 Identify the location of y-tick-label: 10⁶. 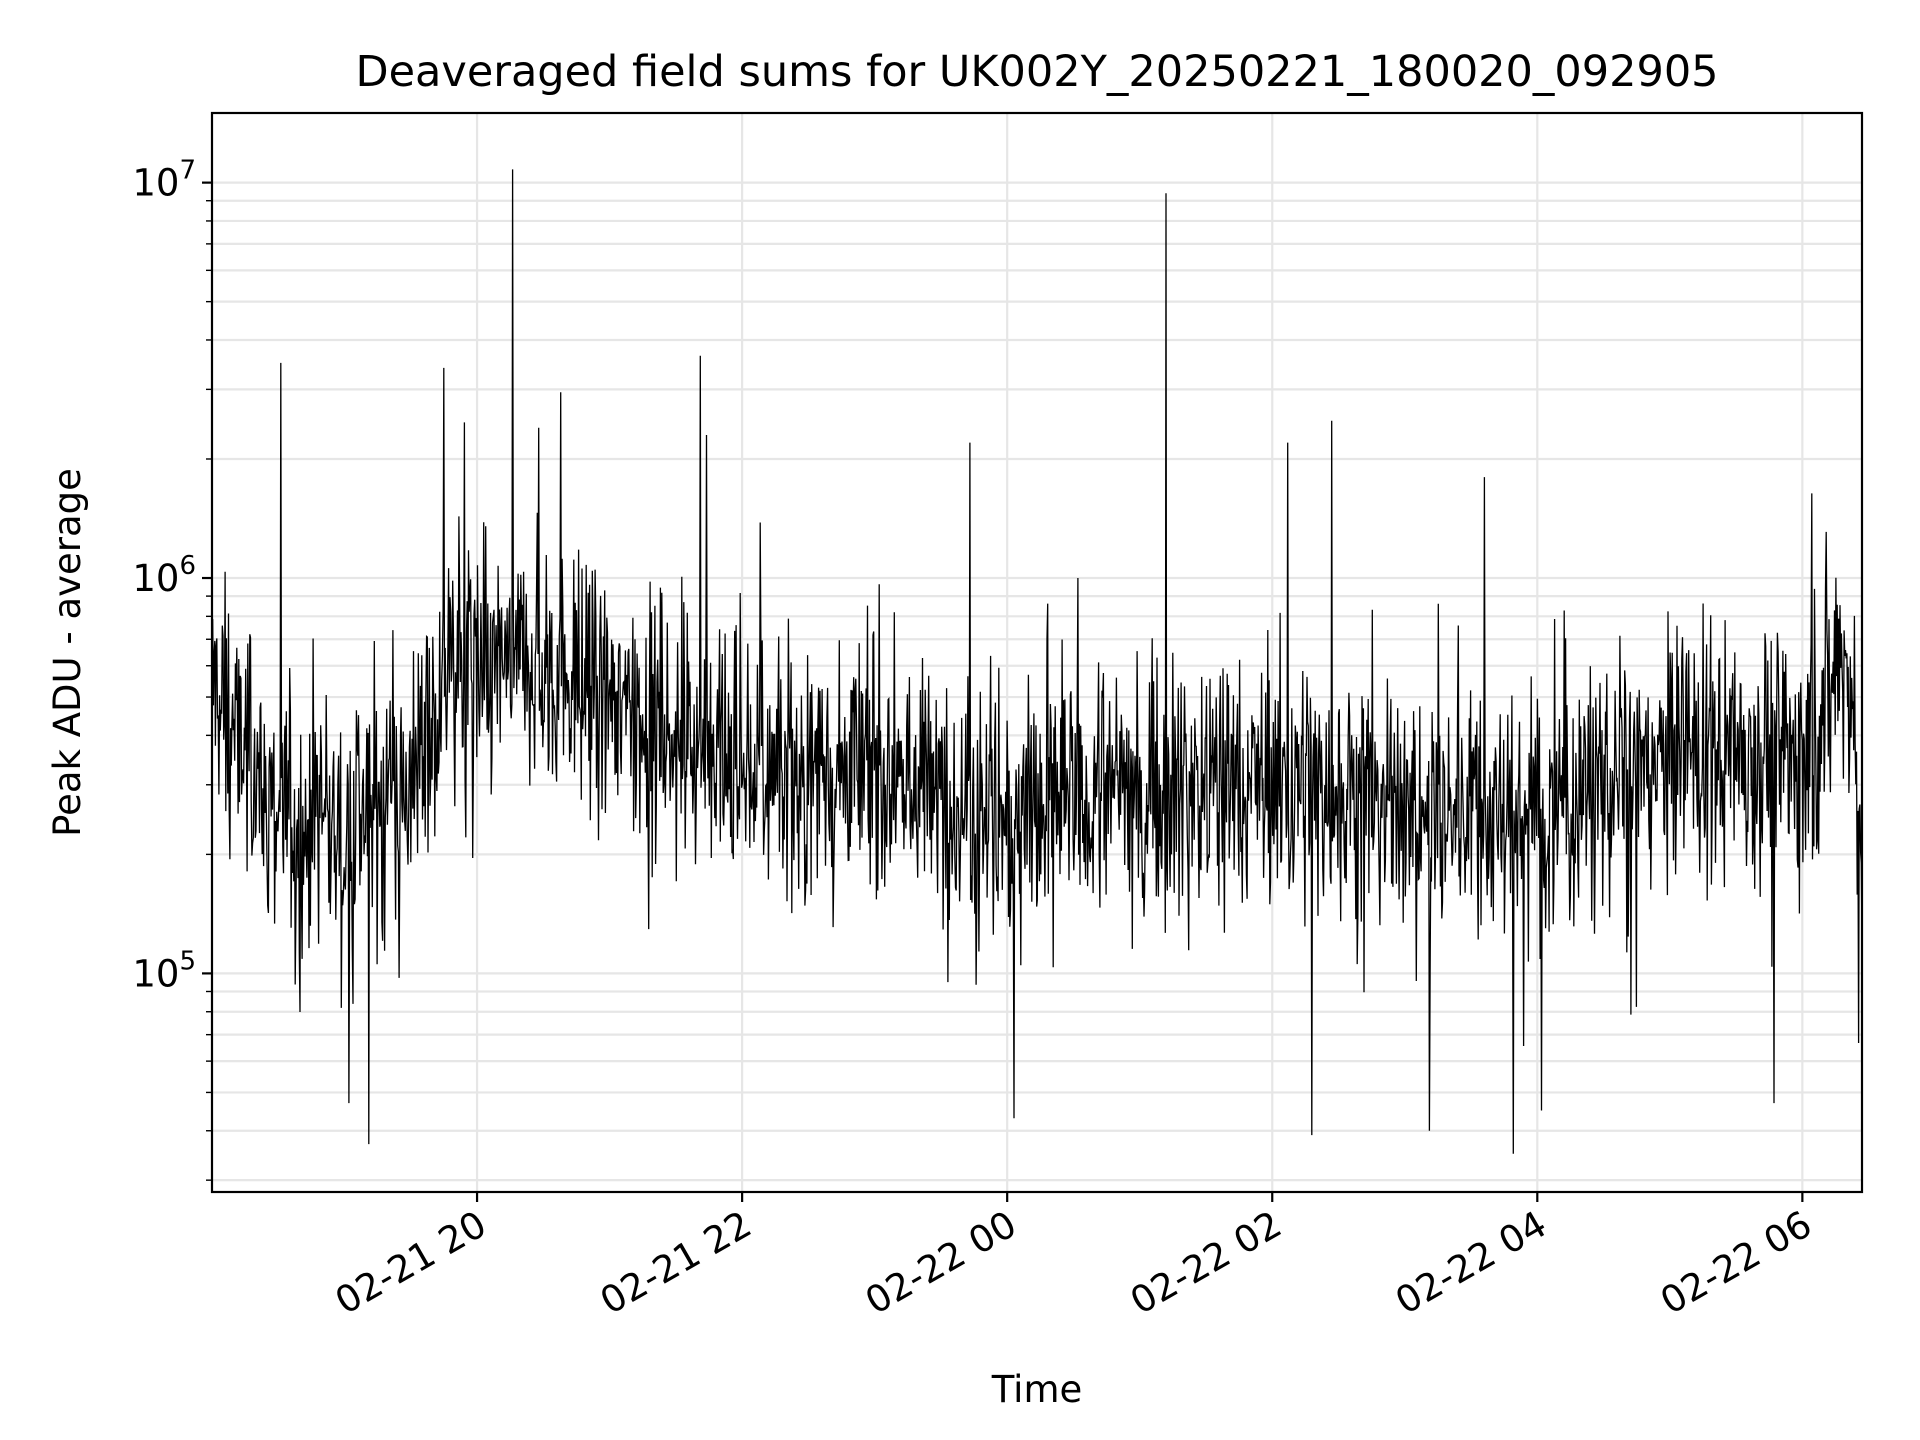
(164, 575).